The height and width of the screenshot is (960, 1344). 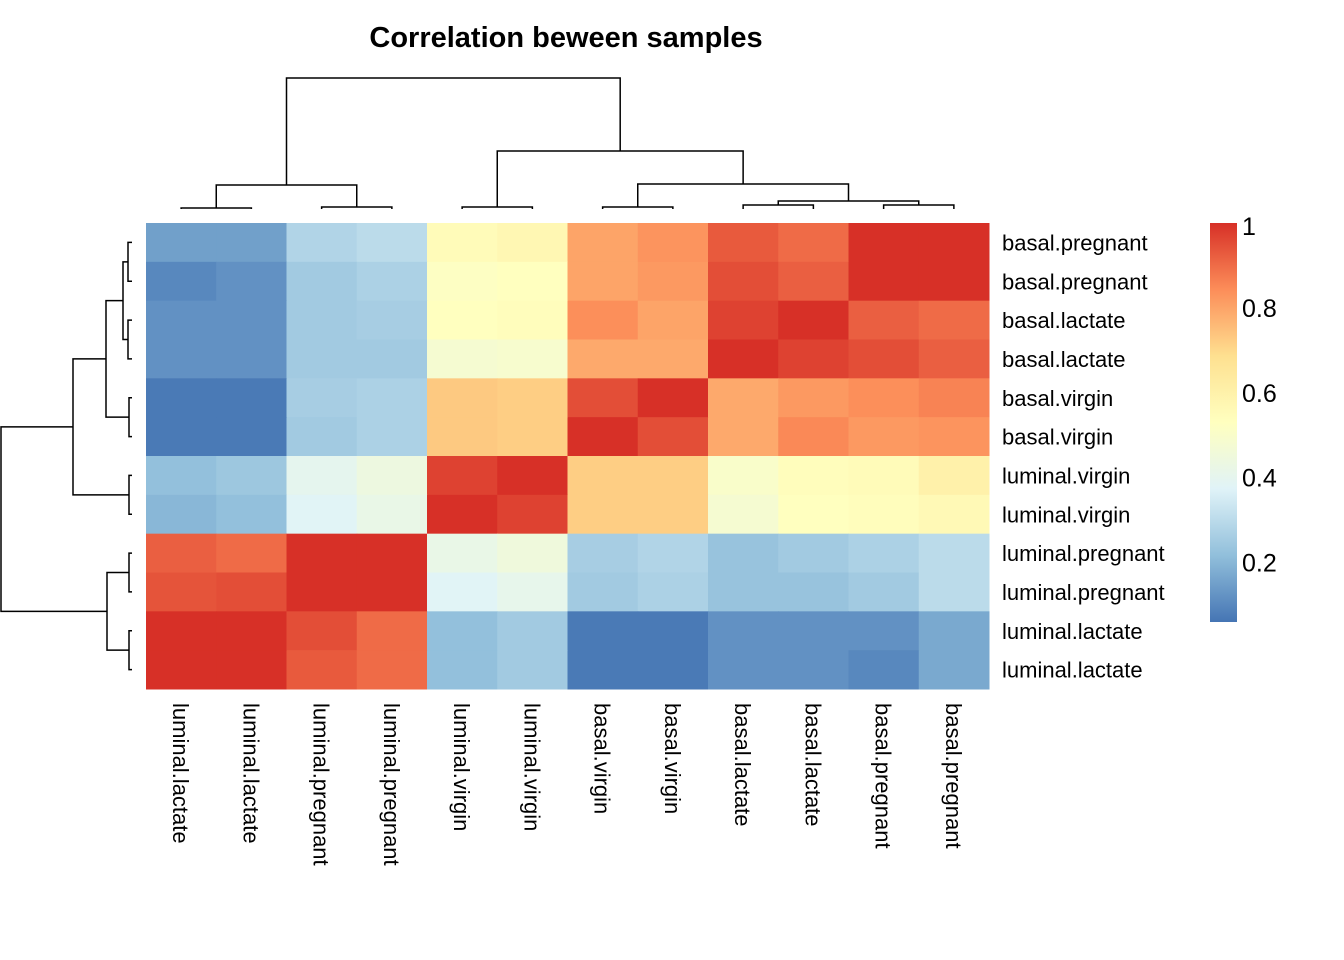 I want to click on row-label: basal.virgin, so click(x=1057, y=437).